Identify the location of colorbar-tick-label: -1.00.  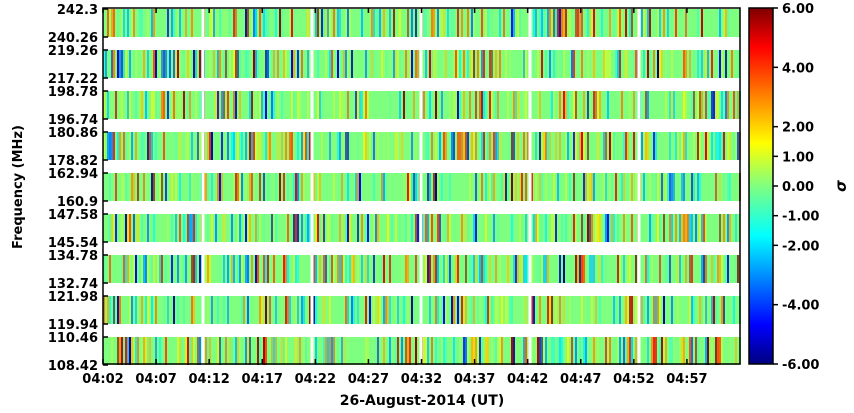
(800, 217).